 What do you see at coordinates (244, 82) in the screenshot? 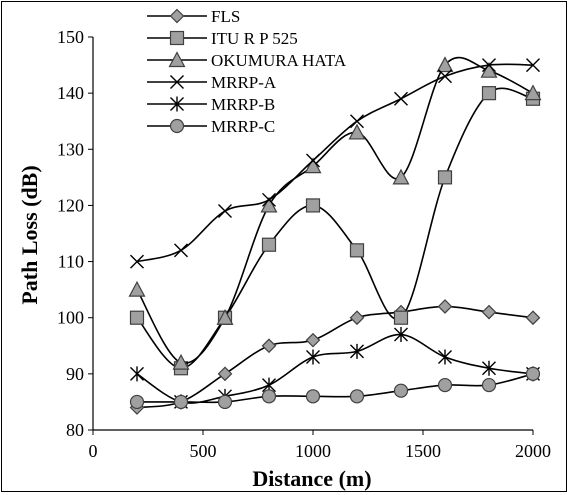
I see `legend-label: MRRP-A` at bounding box center [244, 82].